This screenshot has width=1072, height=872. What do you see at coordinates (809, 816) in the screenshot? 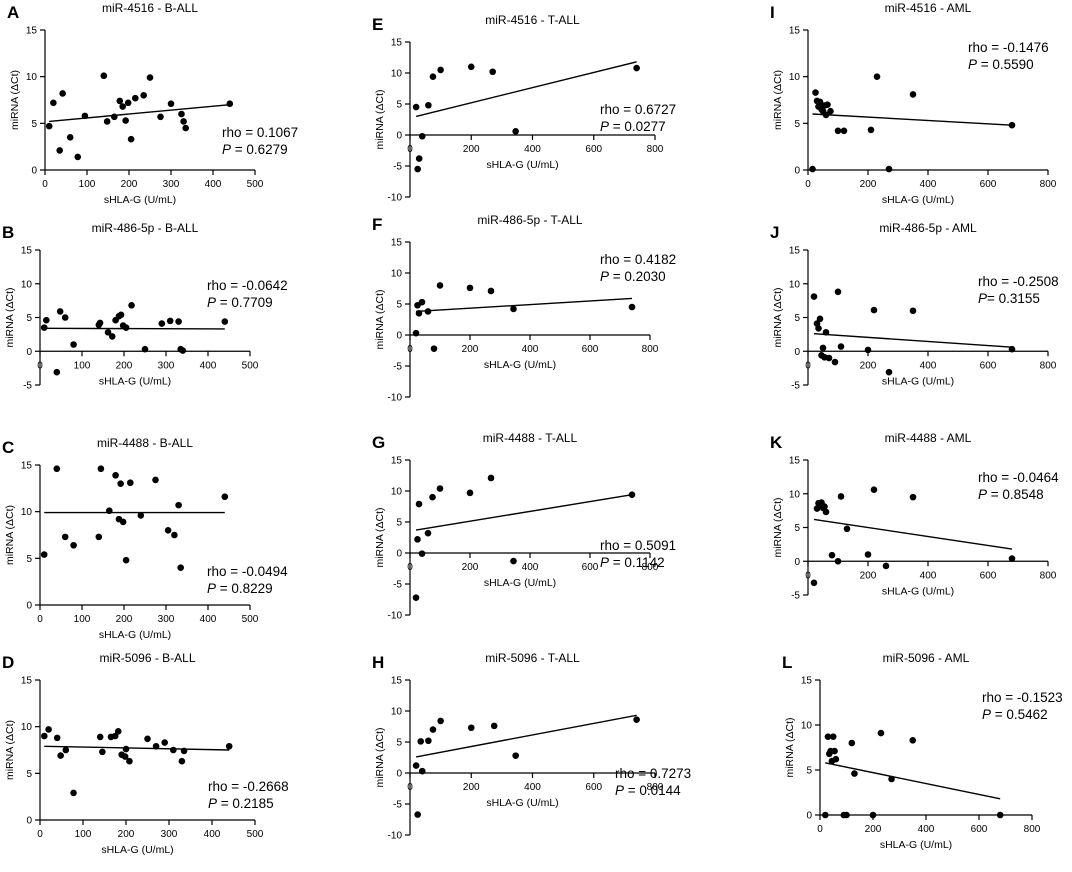
I see `y-tick-label: 0` at bounding box center [809, 816].